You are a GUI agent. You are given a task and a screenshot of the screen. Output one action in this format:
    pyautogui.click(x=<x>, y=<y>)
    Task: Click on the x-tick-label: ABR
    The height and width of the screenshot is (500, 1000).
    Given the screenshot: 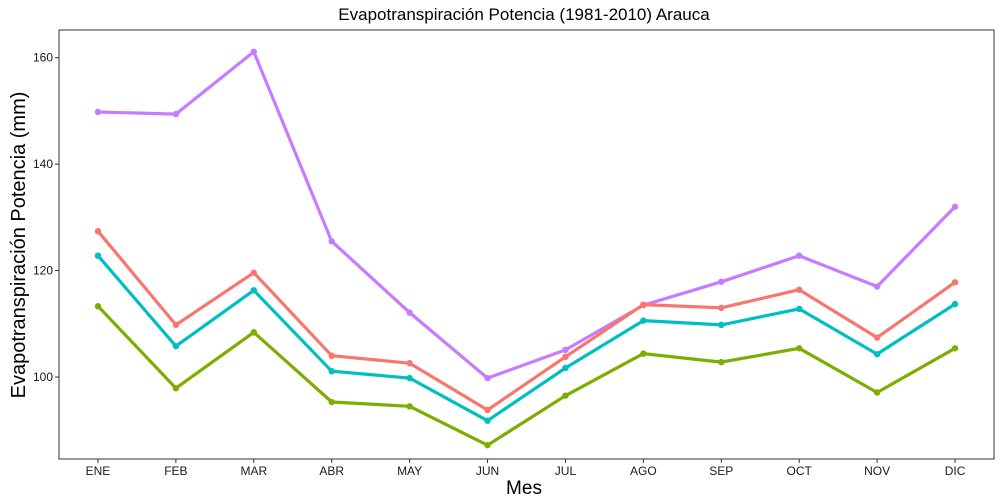 What is the action you would take?
    pyautogui.click(x=331, y=471)
    